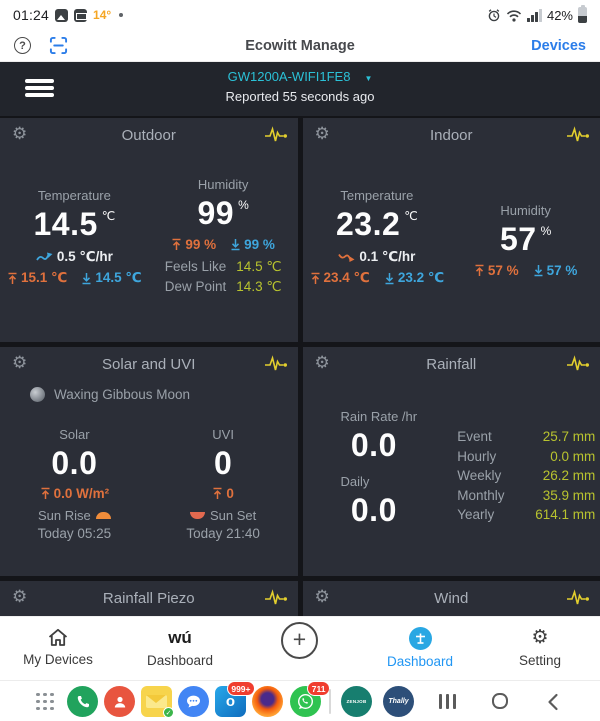 This screenshot has width=600, height=721. Describe the element at coordinates (377, 195) in the screenshot. I see `temperature-label: Temperature` at that location.